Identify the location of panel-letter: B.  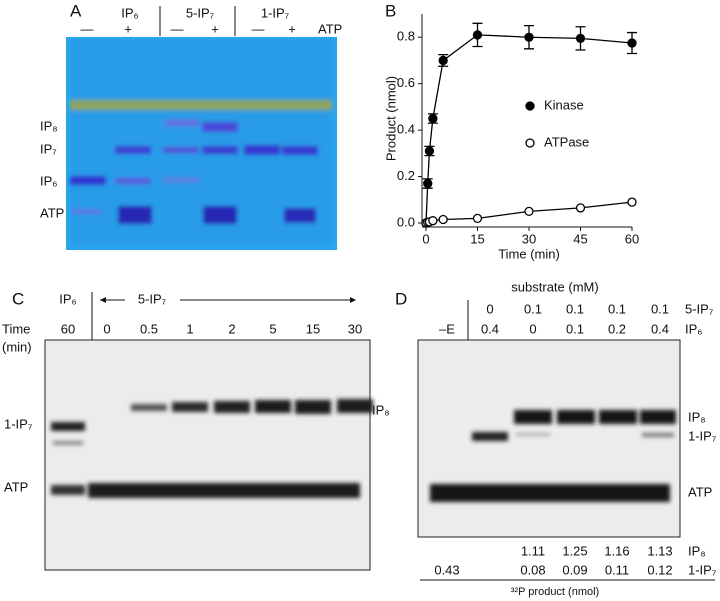
(390, 10).